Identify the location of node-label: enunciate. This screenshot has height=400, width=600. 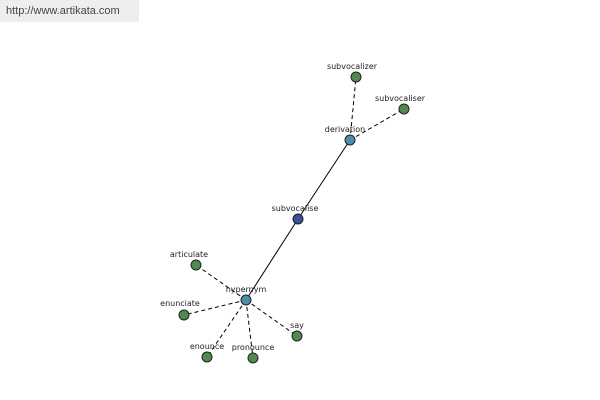
(180, 303).